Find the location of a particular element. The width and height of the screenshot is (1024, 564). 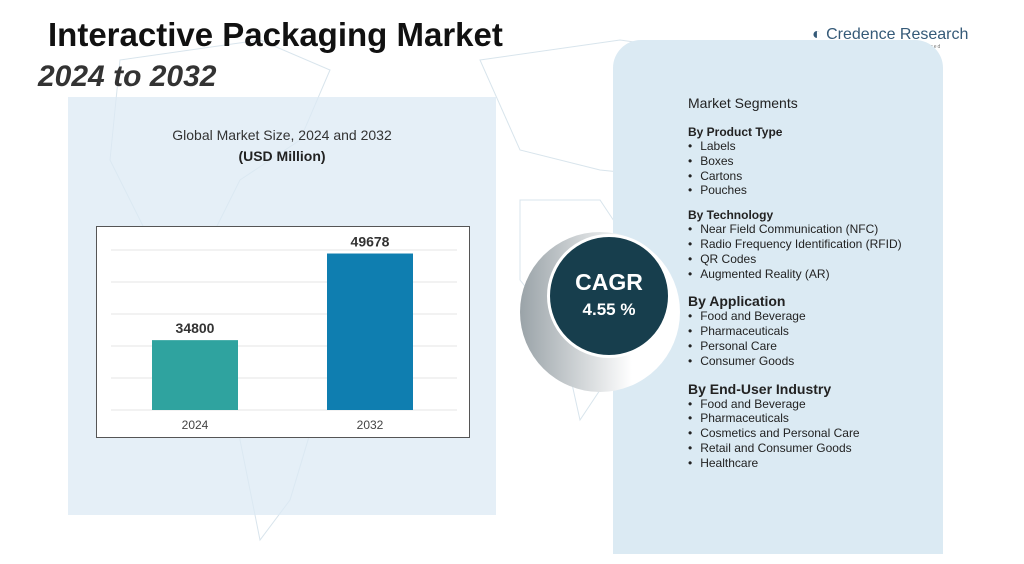

chart-unit: (USD Million) is located at coordinates (282, 156).